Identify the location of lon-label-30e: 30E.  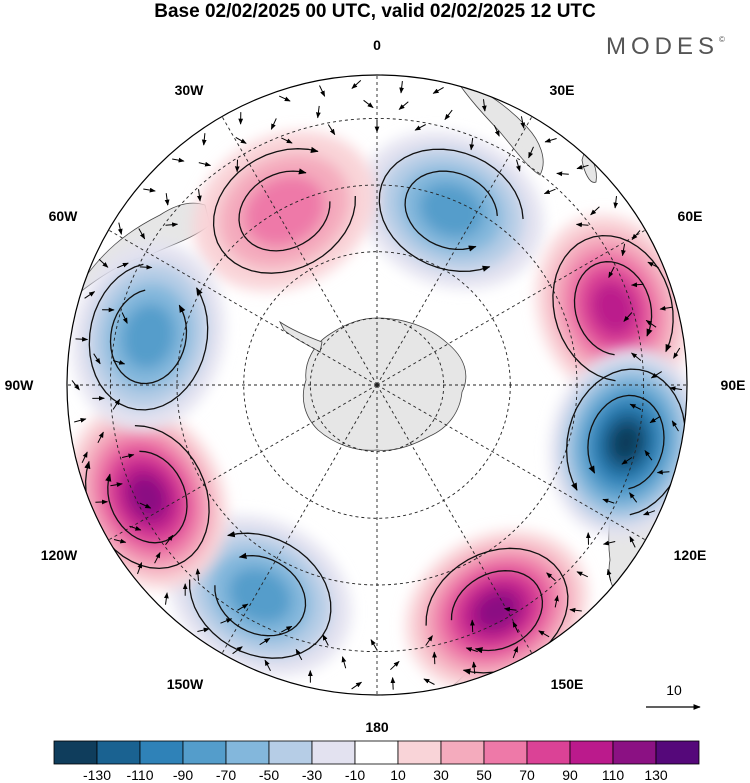
(562, 90).